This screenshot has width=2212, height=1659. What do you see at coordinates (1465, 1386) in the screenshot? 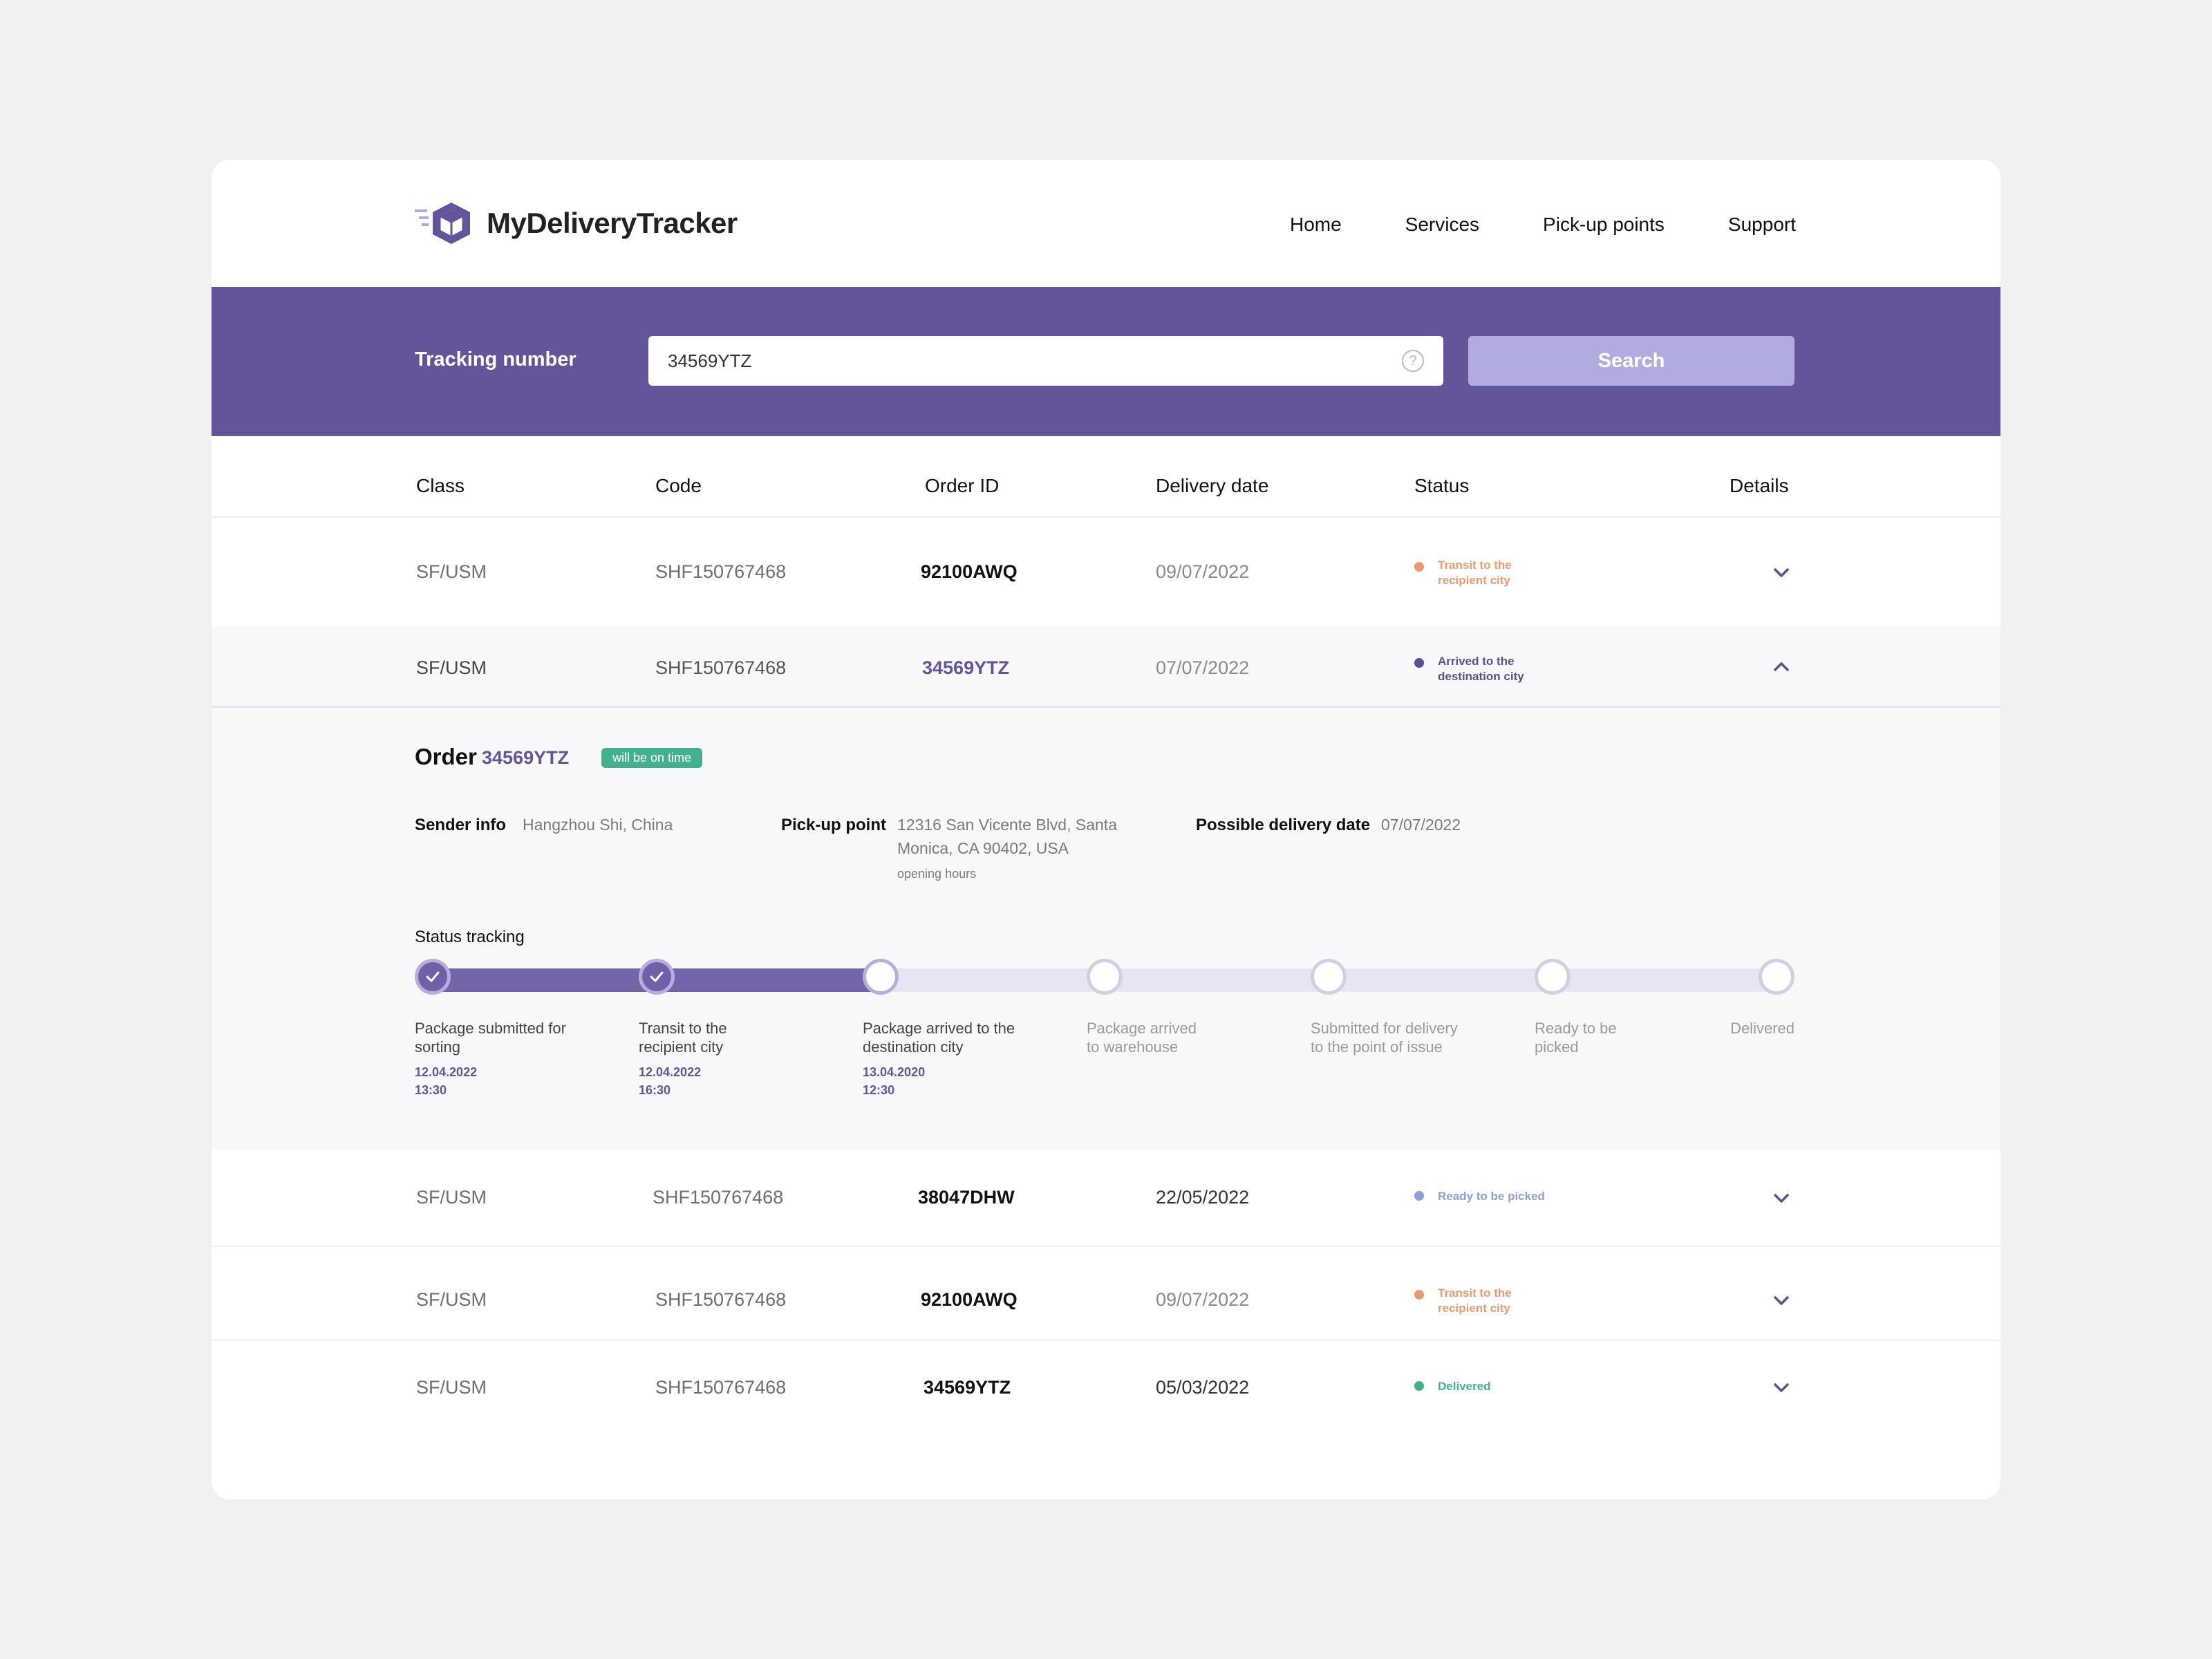
I see `status-text: Delivered` at bounding box center [1465, 1386].